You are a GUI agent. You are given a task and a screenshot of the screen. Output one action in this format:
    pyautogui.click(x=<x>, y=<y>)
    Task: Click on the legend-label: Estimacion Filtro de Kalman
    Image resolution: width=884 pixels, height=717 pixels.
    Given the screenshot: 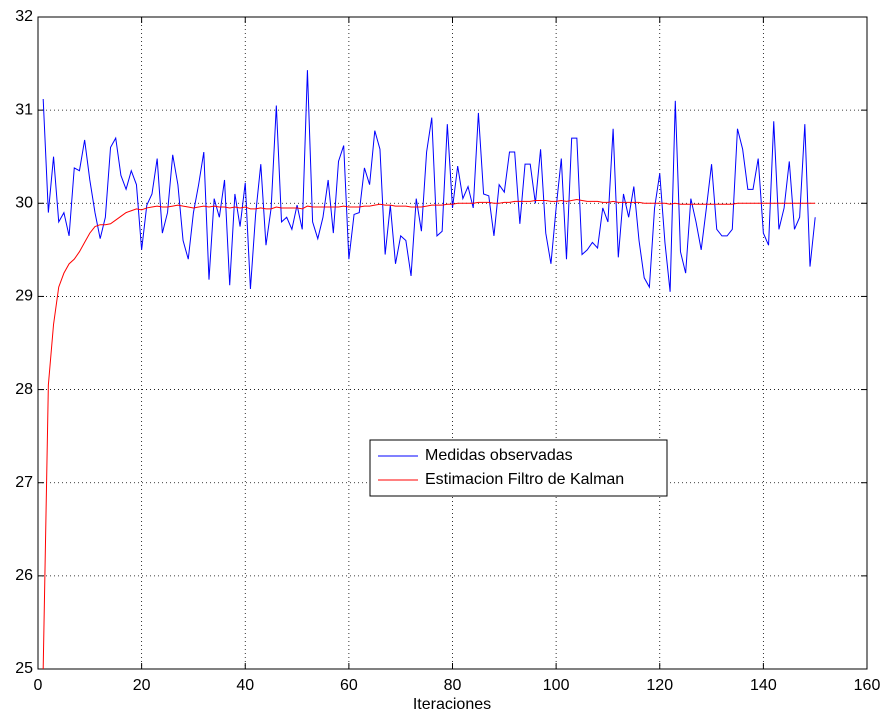 What is the action you would take?
    pyautogui.click(x=524, y=479)
    